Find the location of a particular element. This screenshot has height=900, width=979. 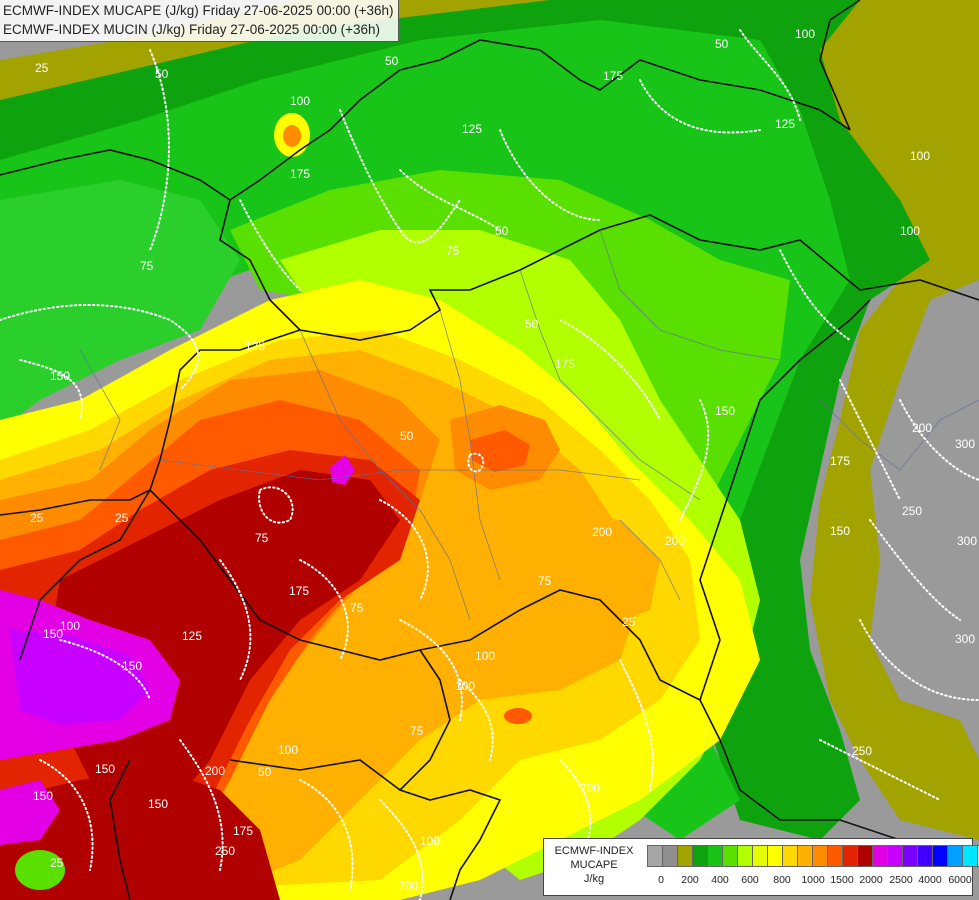

legend-title-param: MUCAPE is located at coordinates (594, 865).